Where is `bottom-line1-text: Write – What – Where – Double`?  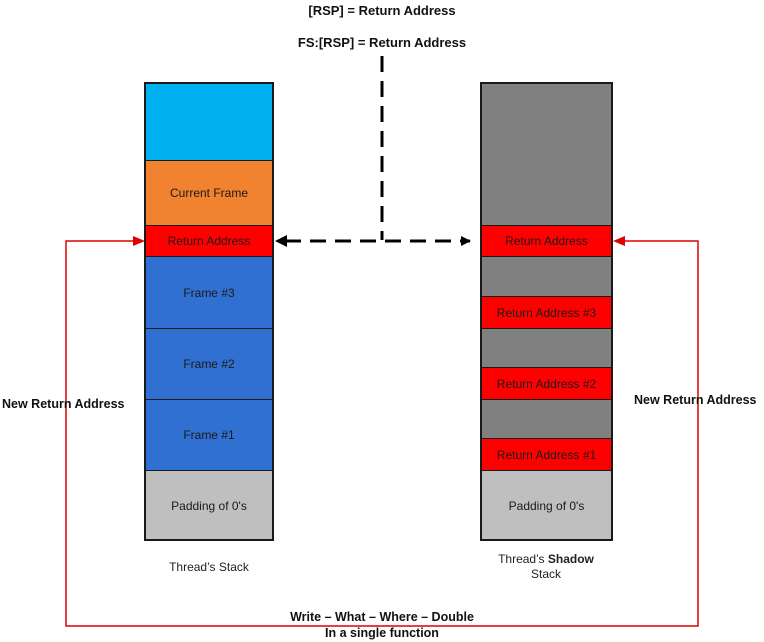
bottom-line1-text: Write – What – Where – Double is located at coordinates (382, 617).